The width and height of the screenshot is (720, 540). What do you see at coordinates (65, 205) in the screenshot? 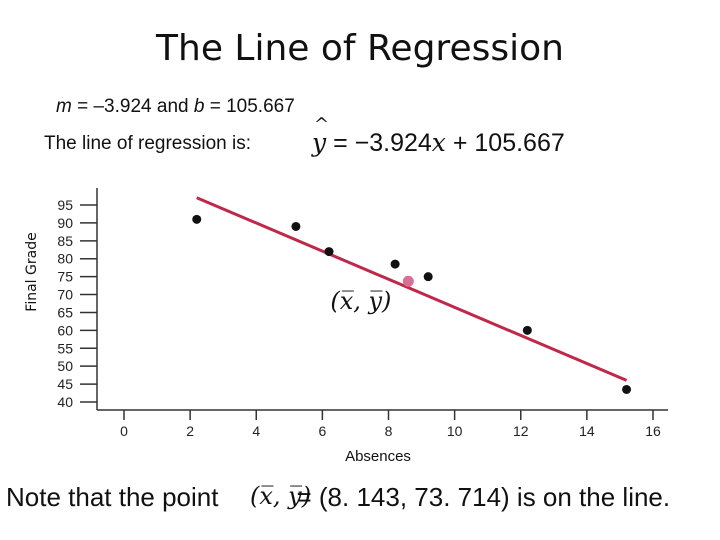
I see `y-tick-label: 95` at bounding box center [65, 205].